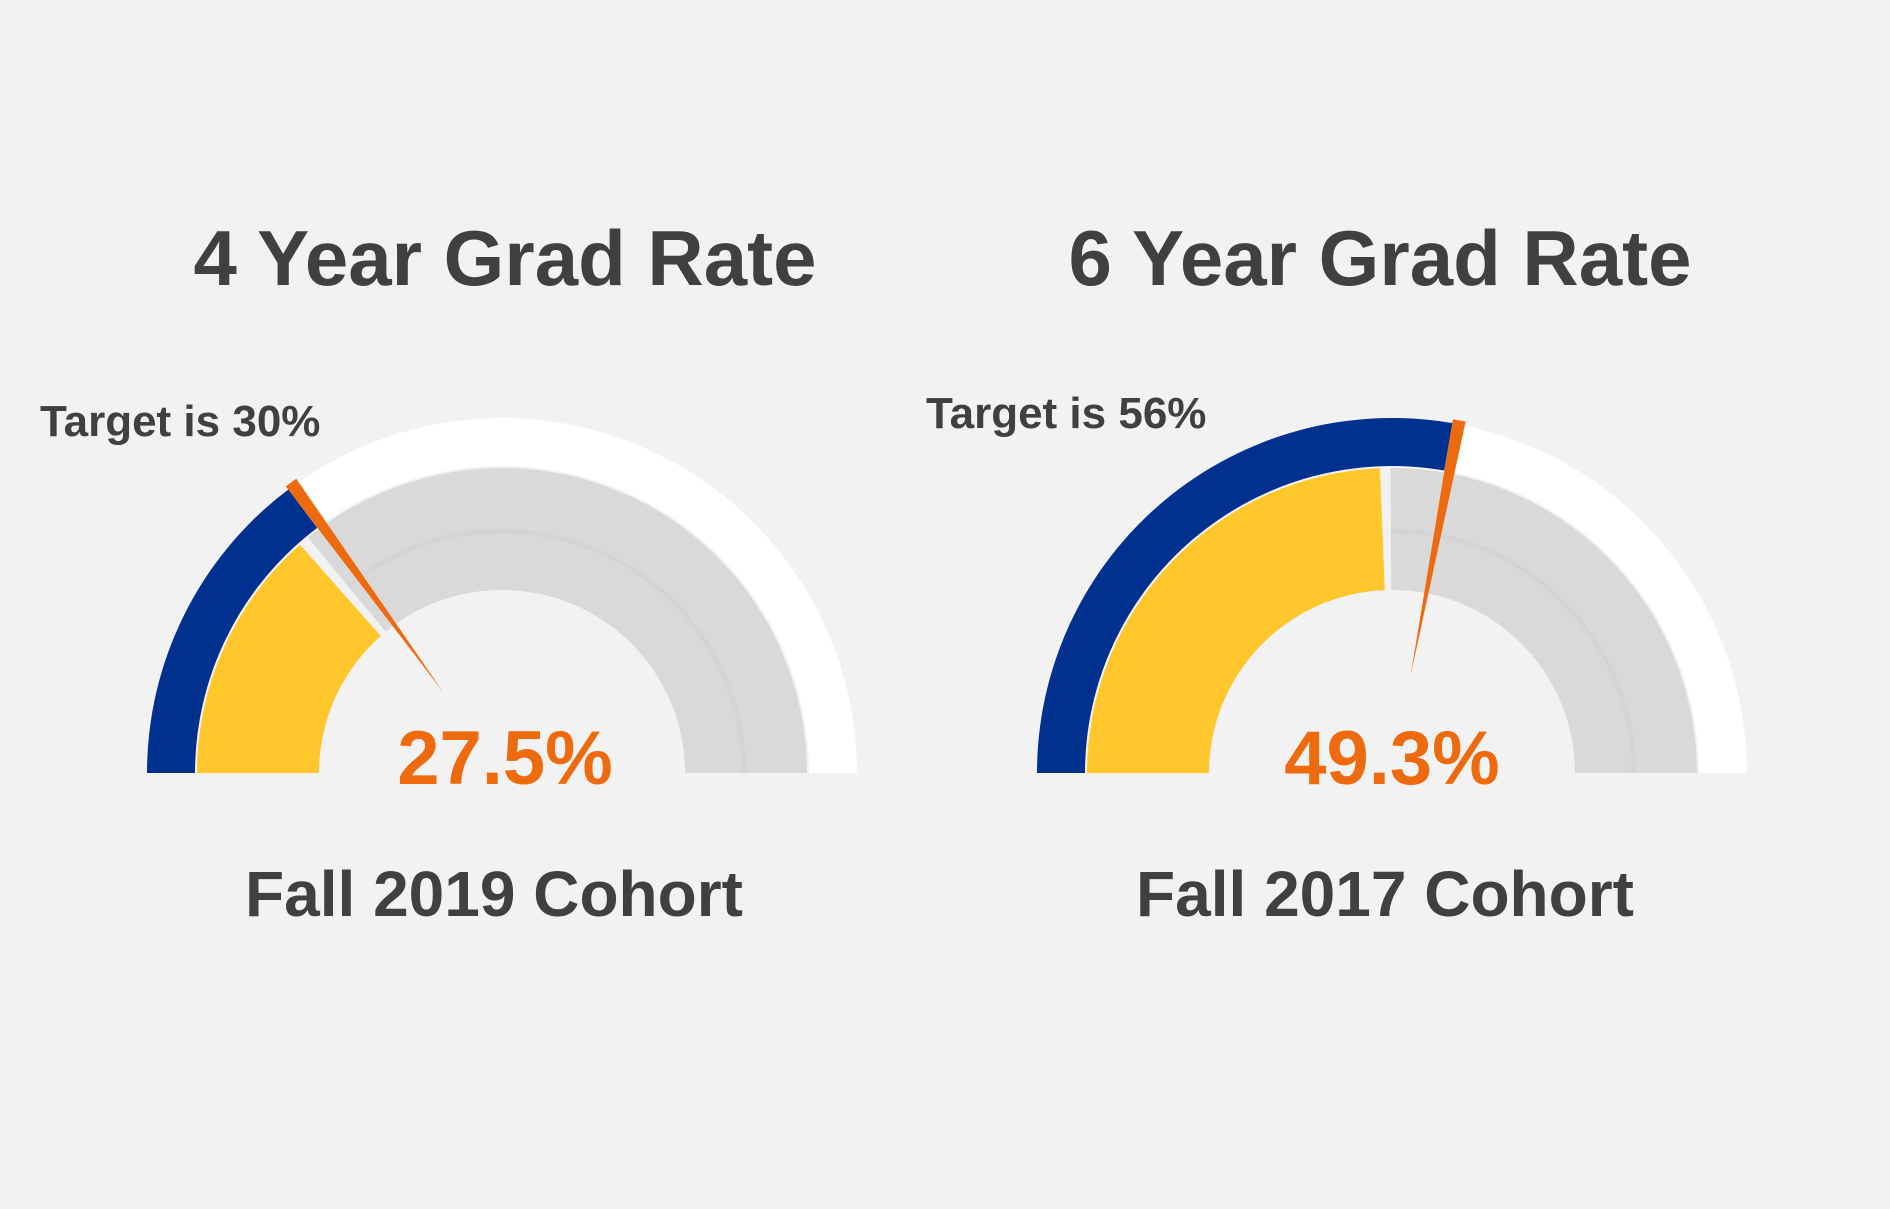 This screenshot has height=1209, width=1890. I want to click on cohort-label: Fall 2017 Cohort, so click(1385, 894).